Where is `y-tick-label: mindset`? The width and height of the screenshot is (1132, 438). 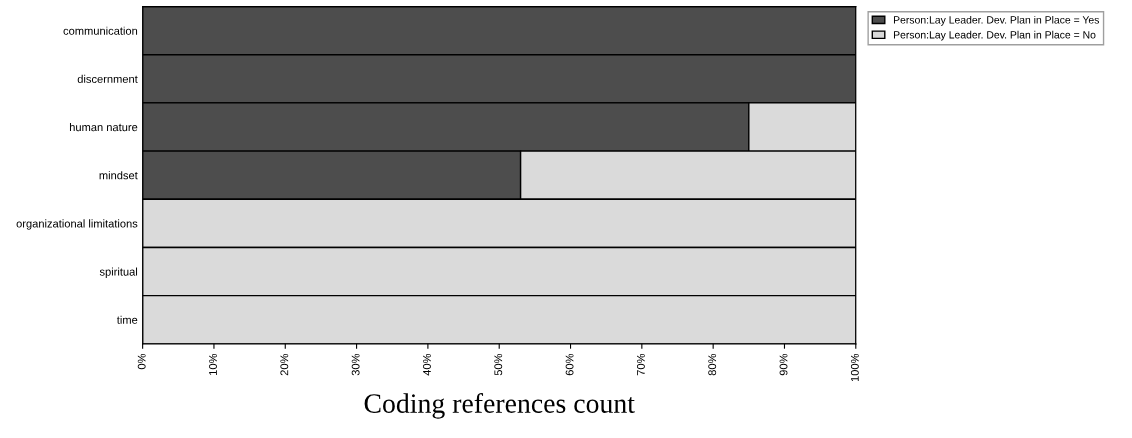
y-tick-label: mindset is located at coordinates (118, 175).